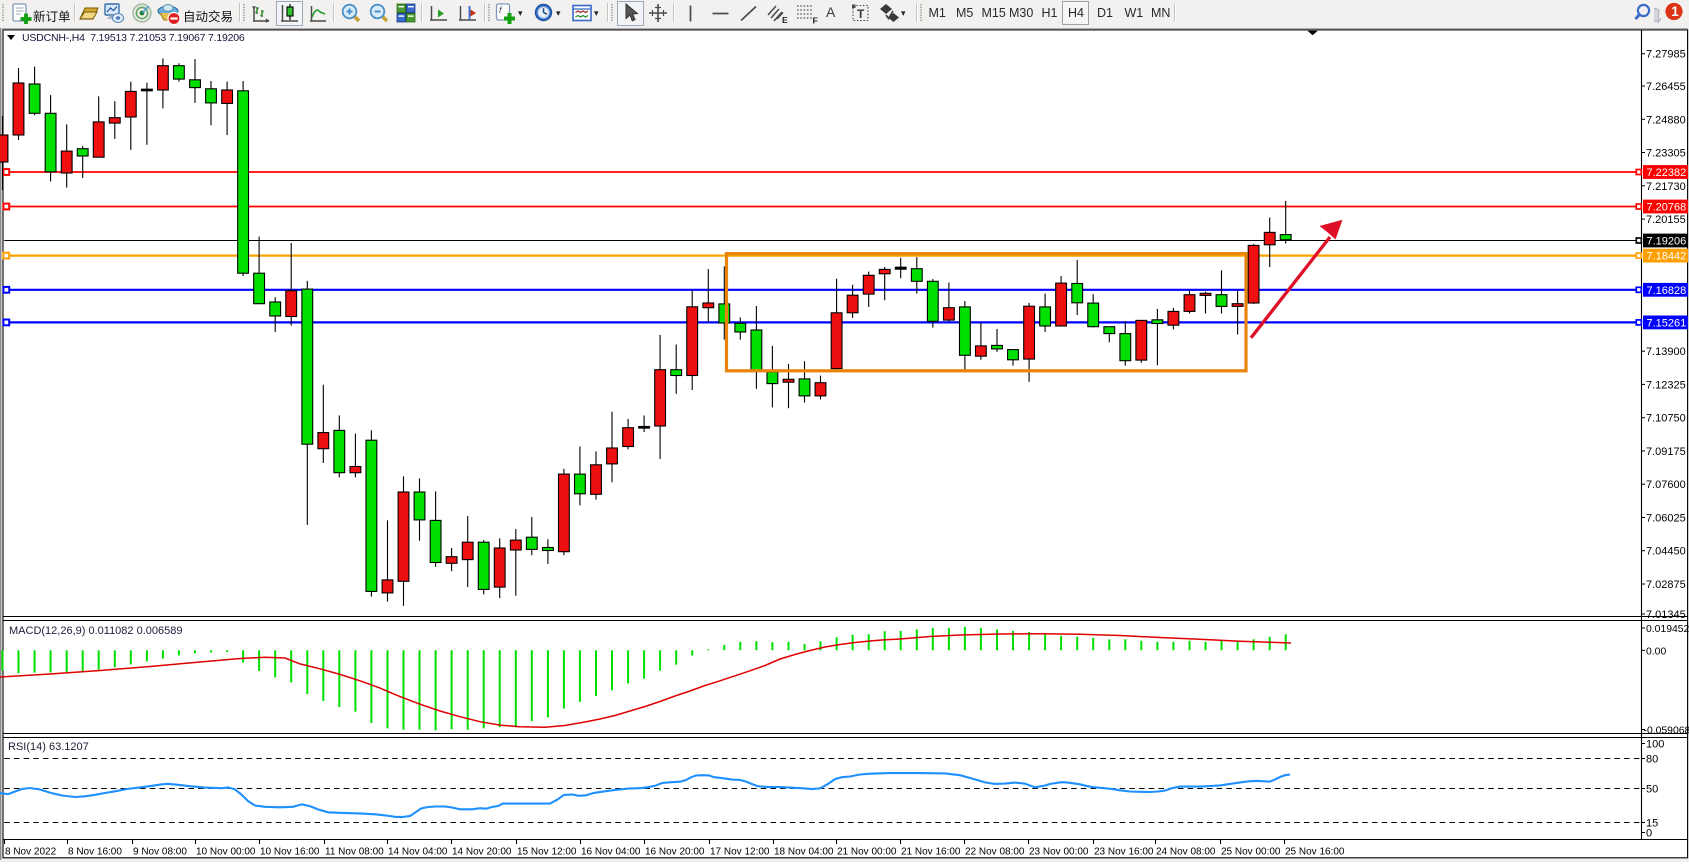 This screenshot has width=1689, height=867. Describe the element at coordinates (931, 852) in the screenshot. I see `svg-text: 21 Nov 16:00` at that location.